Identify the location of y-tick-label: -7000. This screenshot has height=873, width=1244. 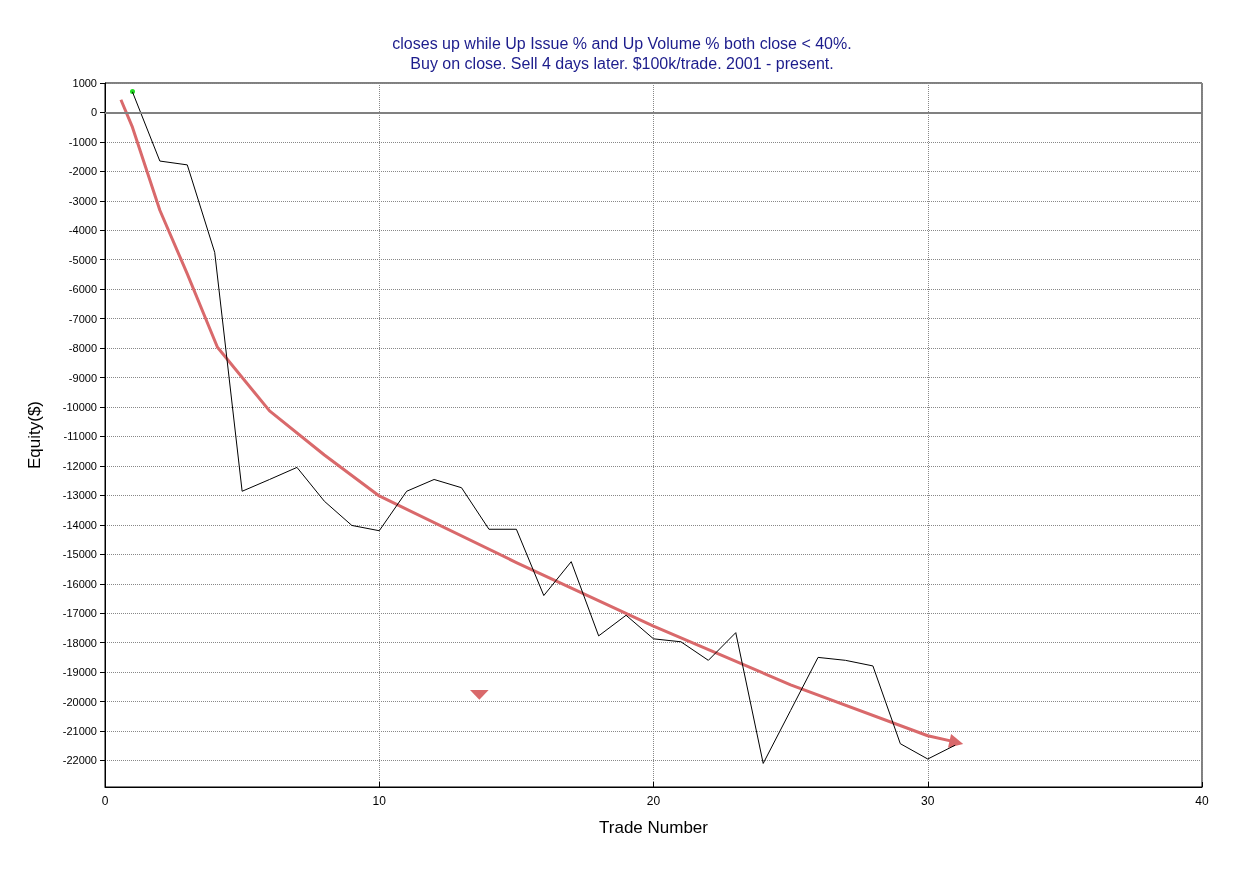
(82, 318).